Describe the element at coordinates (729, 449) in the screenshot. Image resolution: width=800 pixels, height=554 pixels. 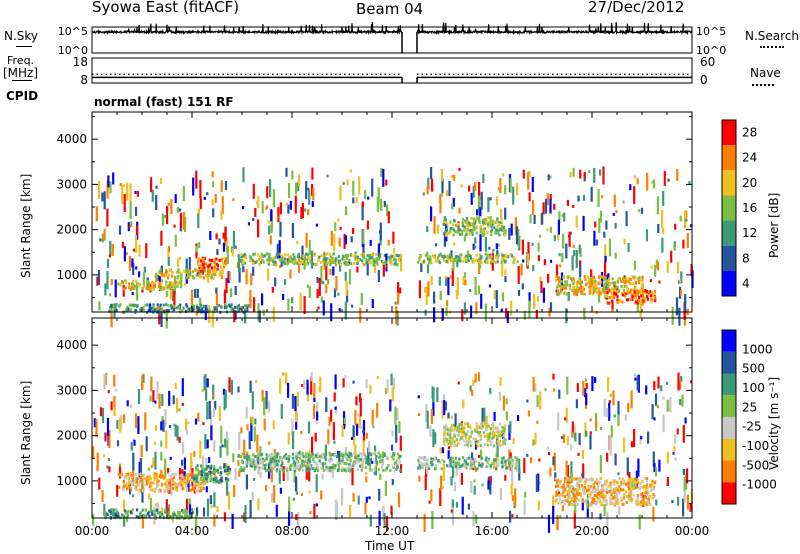
I see `velocity-colorbar-seg` at that location.